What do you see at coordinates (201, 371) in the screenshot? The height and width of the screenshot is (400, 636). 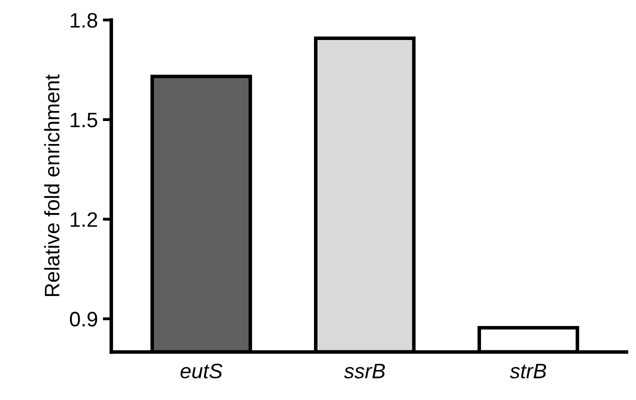 I see `x-tick-label: eutS` at bounding box center [201, 371].